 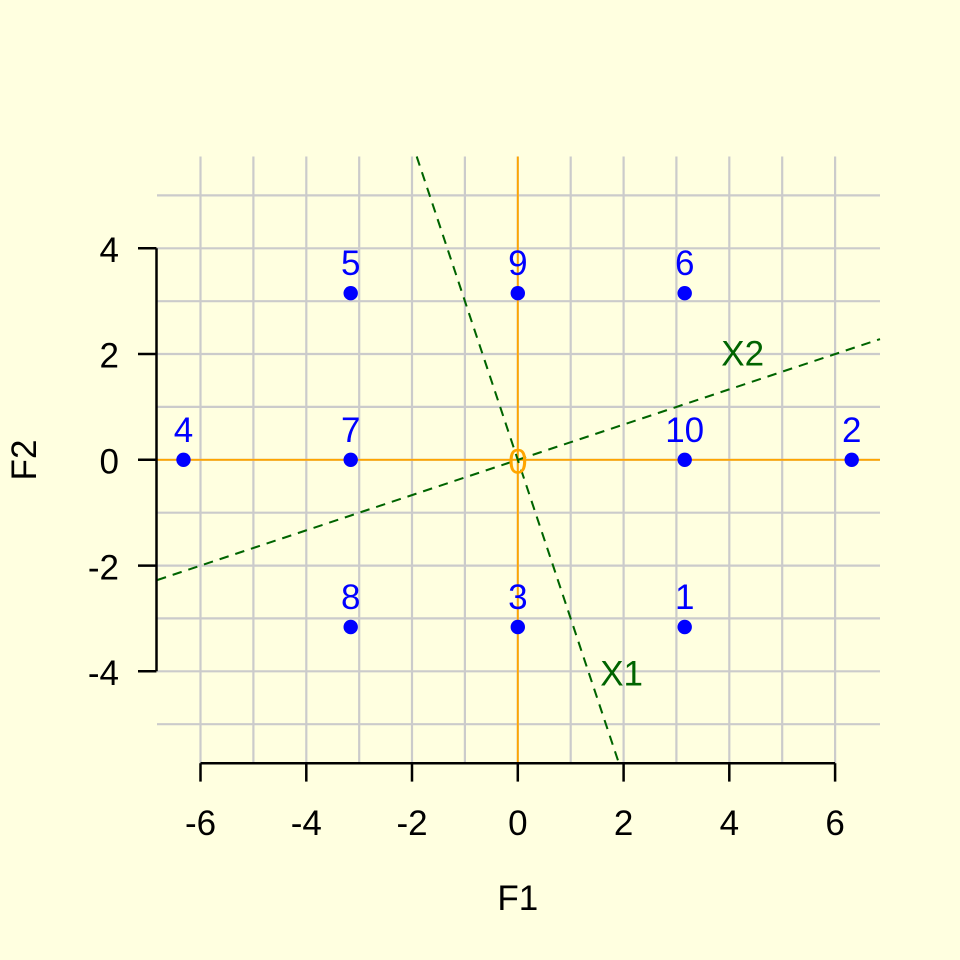 What do you see at coordinates (200, 823) in the screenshot?
I see `svg-text: -6` at bounding box center [200, 823].